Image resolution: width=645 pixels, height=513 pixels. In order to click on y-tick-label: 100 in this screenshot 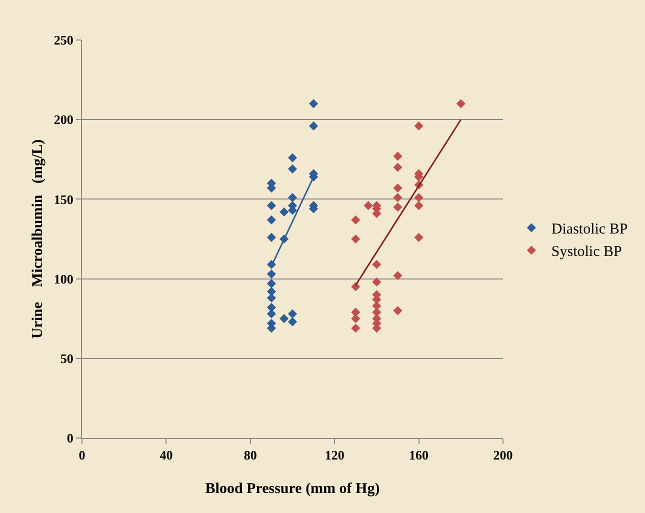, I will do `click(64, 278)`.